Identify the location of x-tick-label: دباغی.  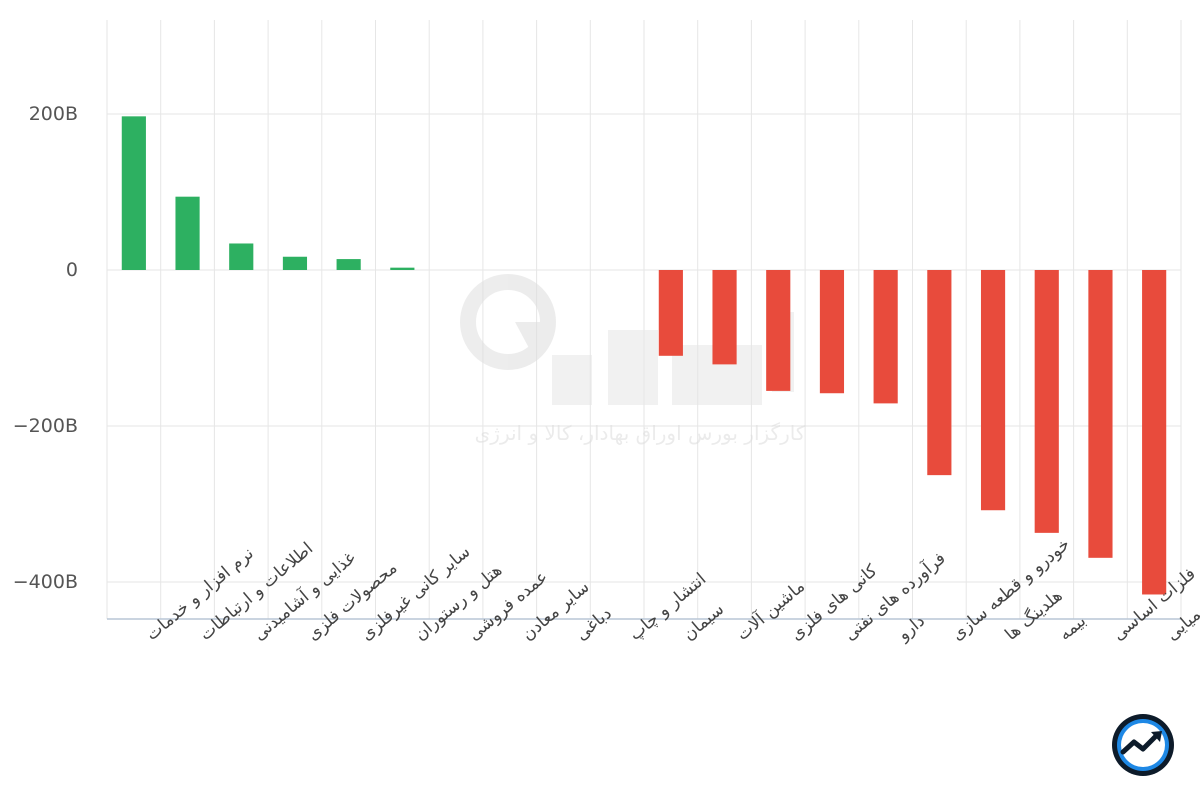
(594, 623).